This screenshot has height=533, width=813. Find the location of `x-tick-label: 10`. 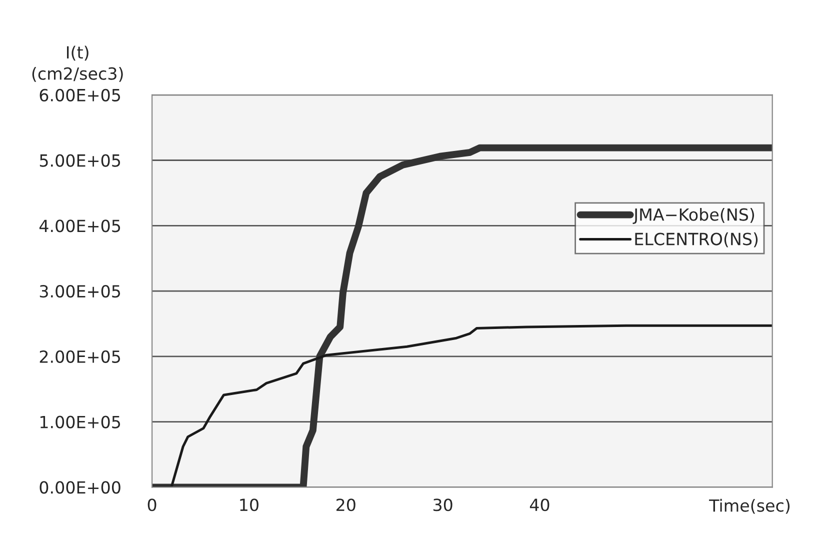

x-tick-label: 10 is located at coordinates (249, 505).